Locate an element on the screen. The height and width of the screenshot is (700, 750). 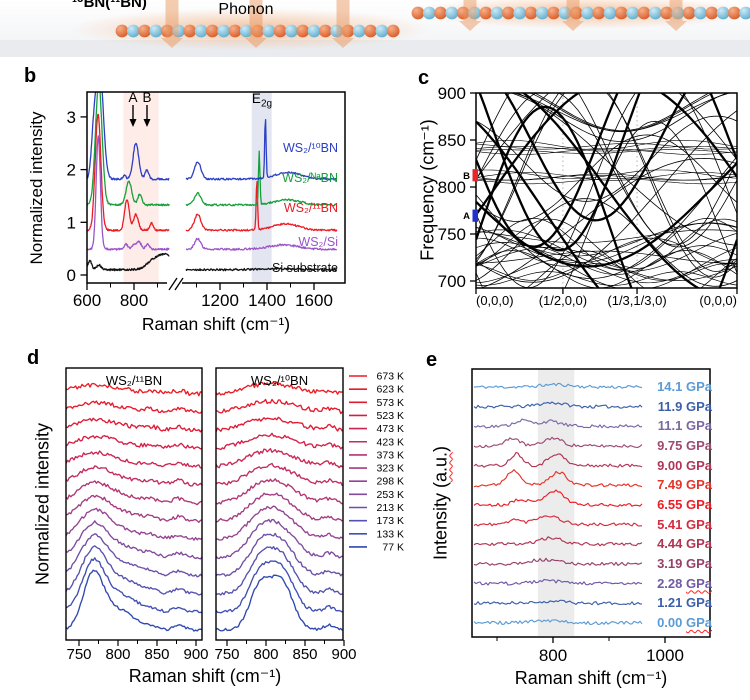
panel-e-x-axis-label: Raman shift (cm⁻¹) is located at coordinates (591, 678).